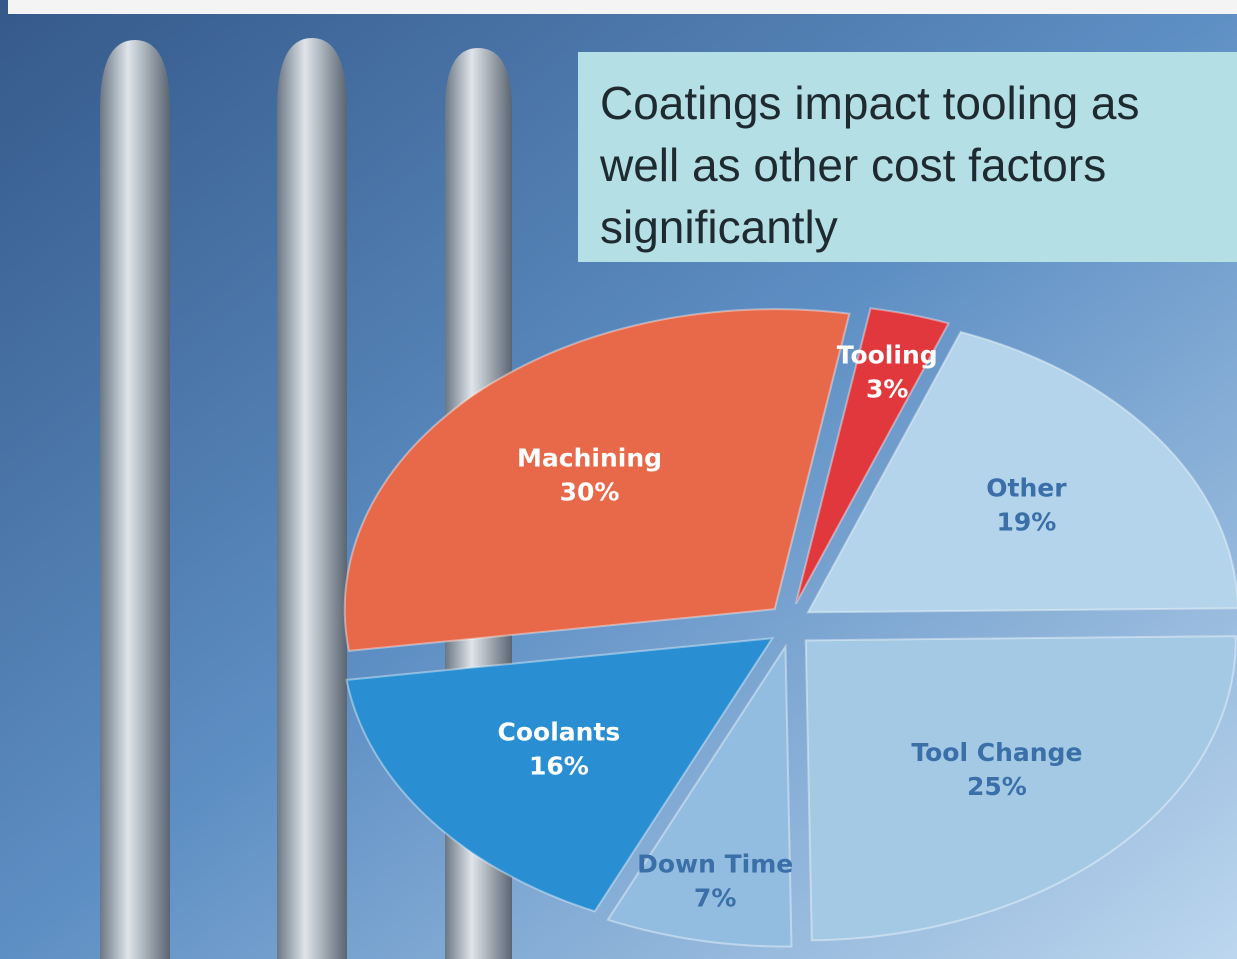  I want to click on slice-label: Coolants, so click(559, 732).